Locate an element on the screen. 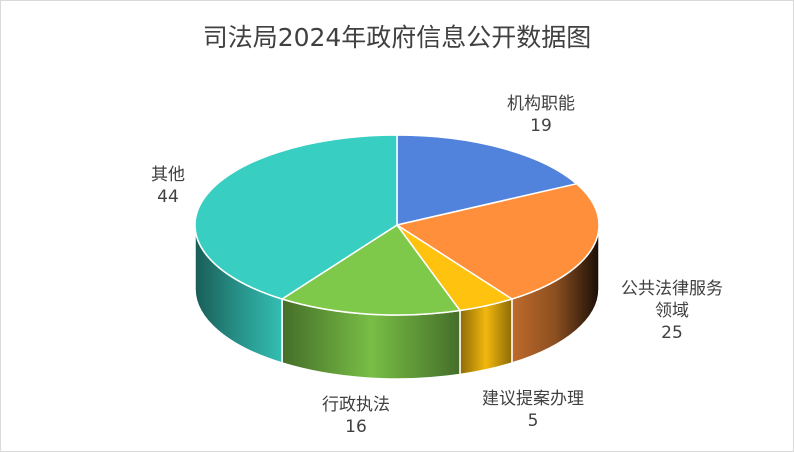 The height and width of the screenshot is (452, 794). data-label-2: 公共法律服务领域 25 is located at coordinates (672, 311).